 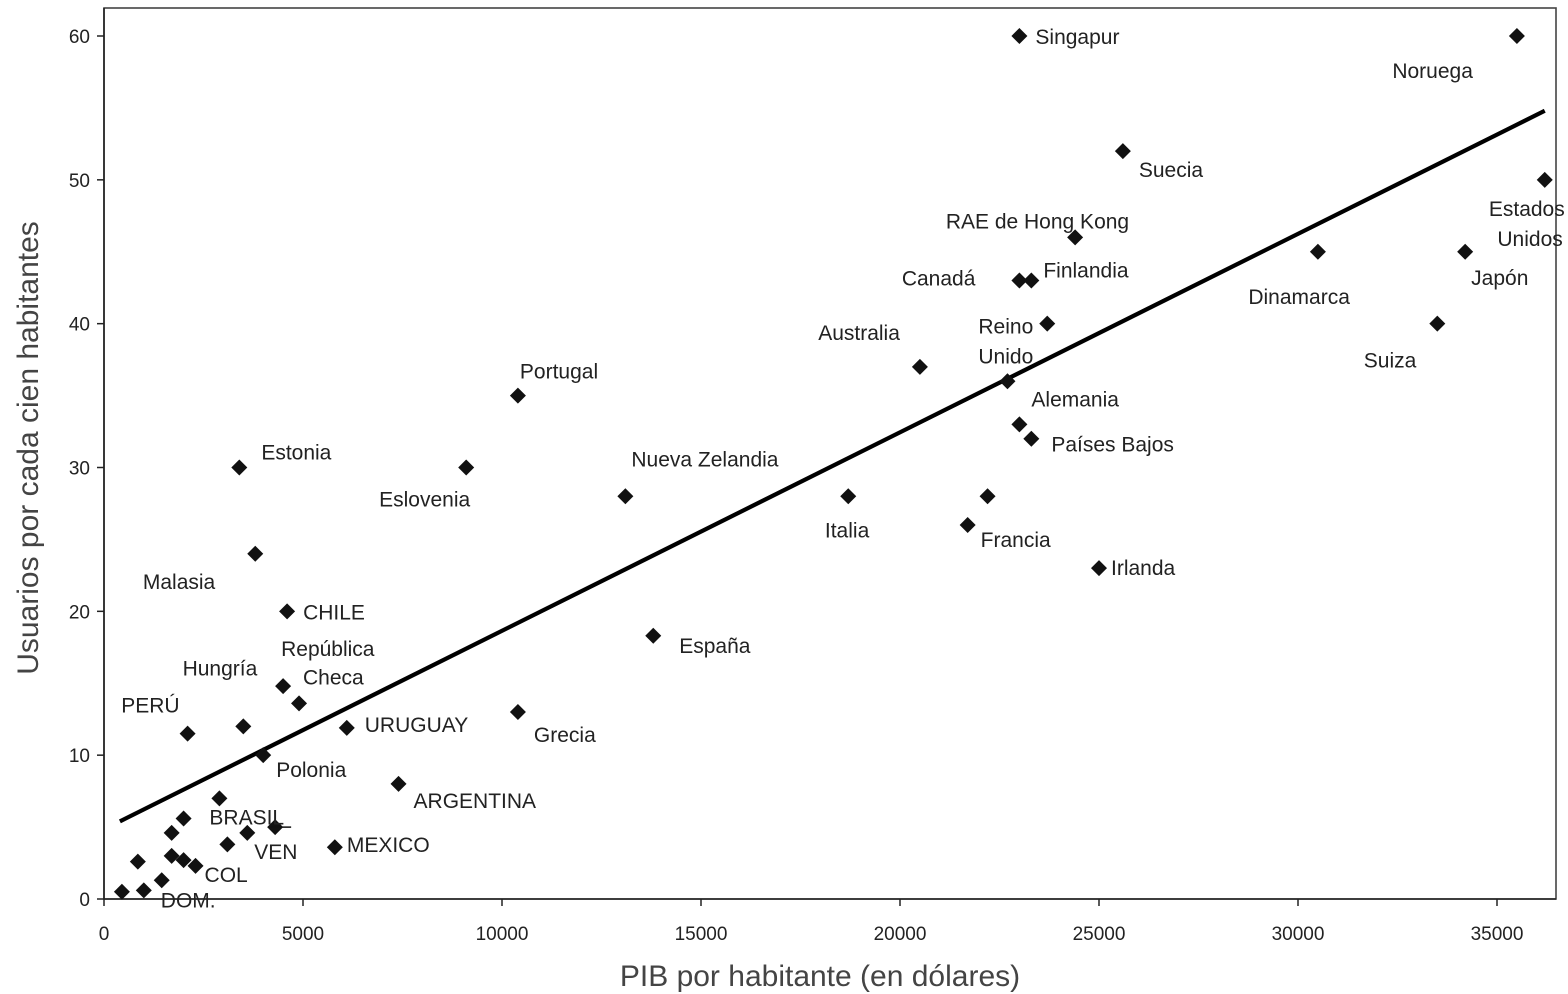 I want to click on point-label: España, so click(x=715, y=646).